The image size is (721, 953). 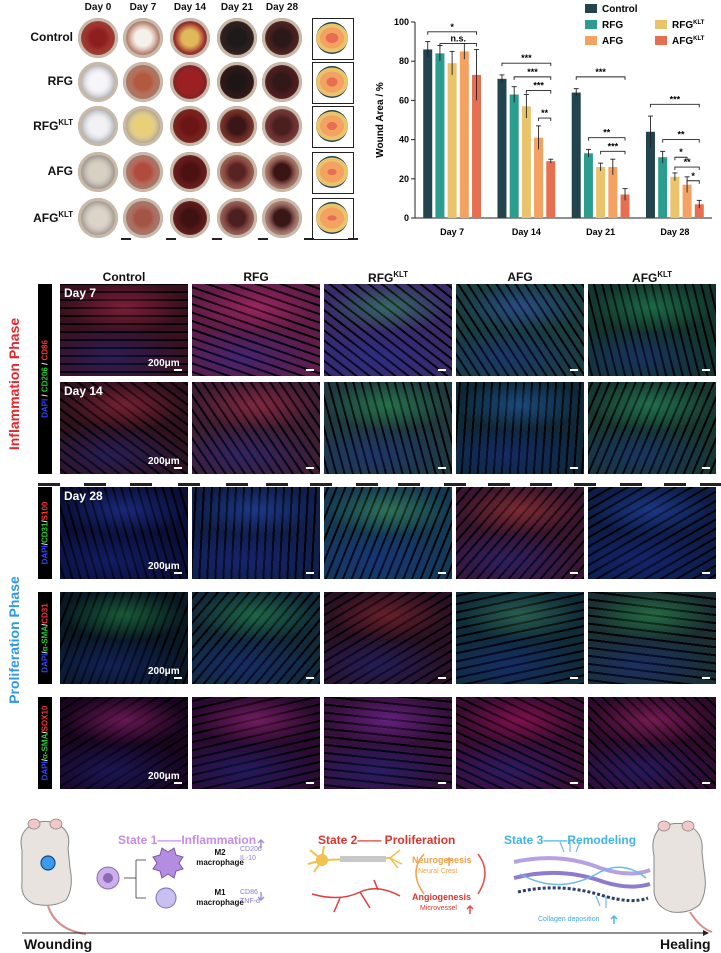 What do you see at coordinates (404, 179) in the screenshot?
I see `y-tick-label: 20` at bounding box center [404, 179].